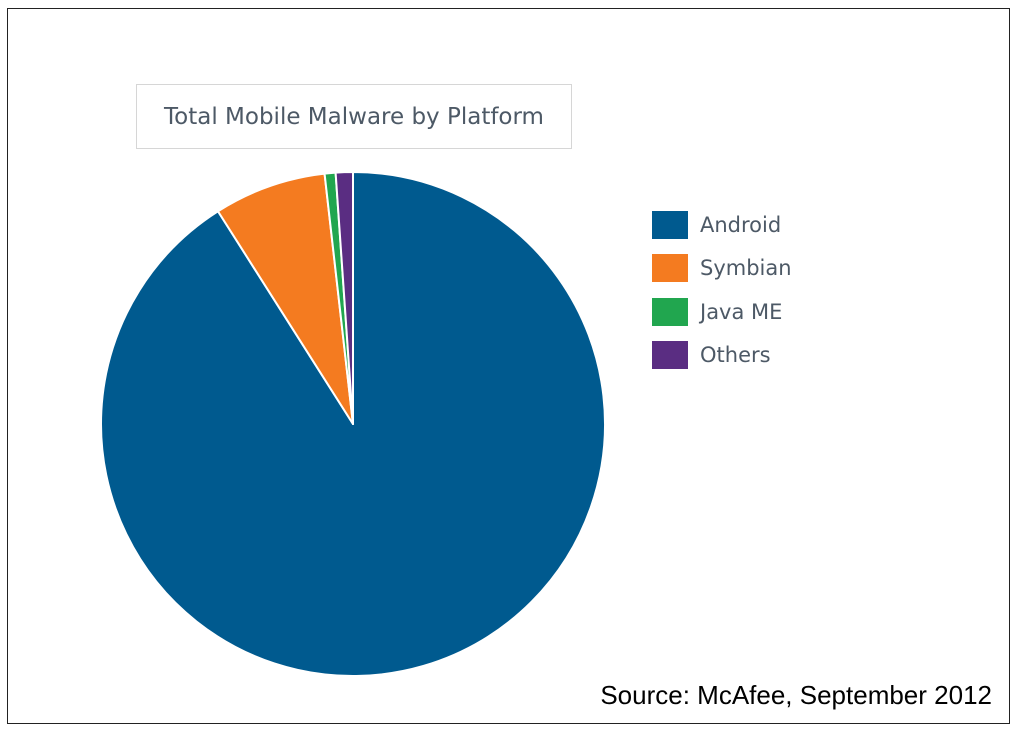 This screenshot has height=735, width=1019. I want to click on legend-item-symbian: Symbian, so click(722, 269).